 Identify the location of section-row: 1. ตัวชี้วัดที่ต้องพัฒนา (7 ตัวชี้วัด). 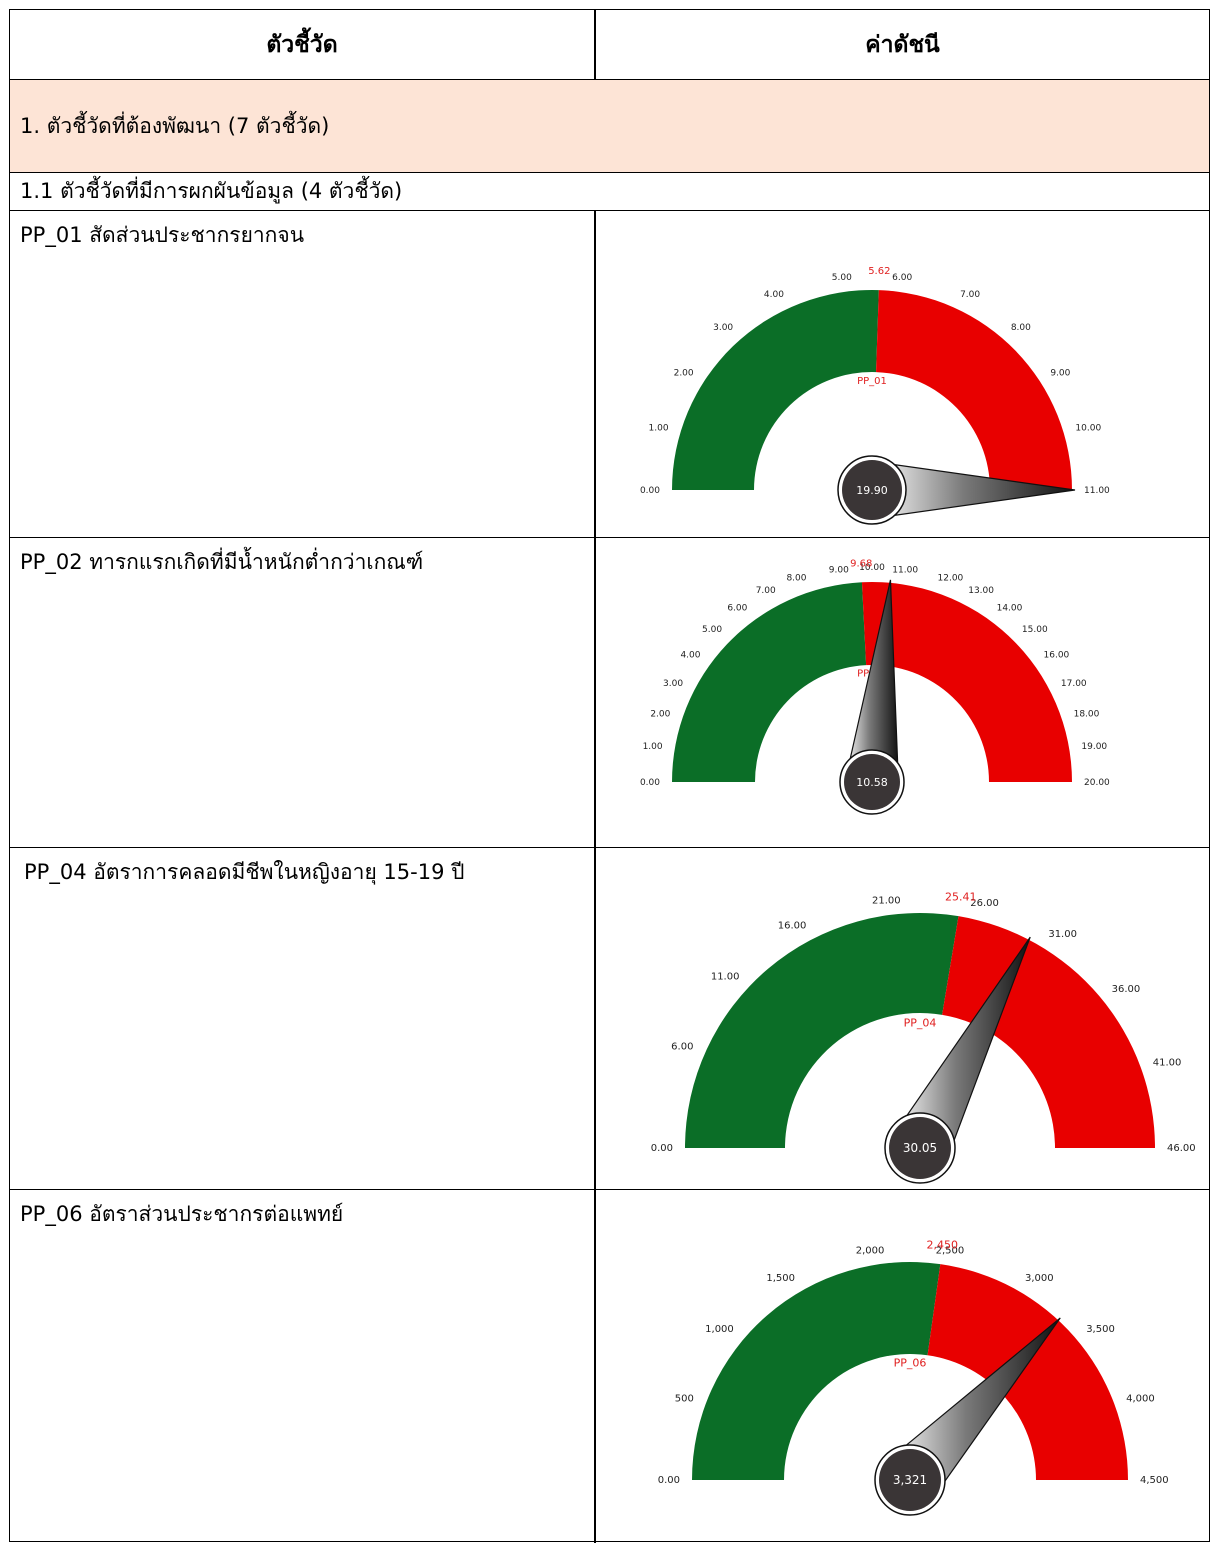
(609, 126).